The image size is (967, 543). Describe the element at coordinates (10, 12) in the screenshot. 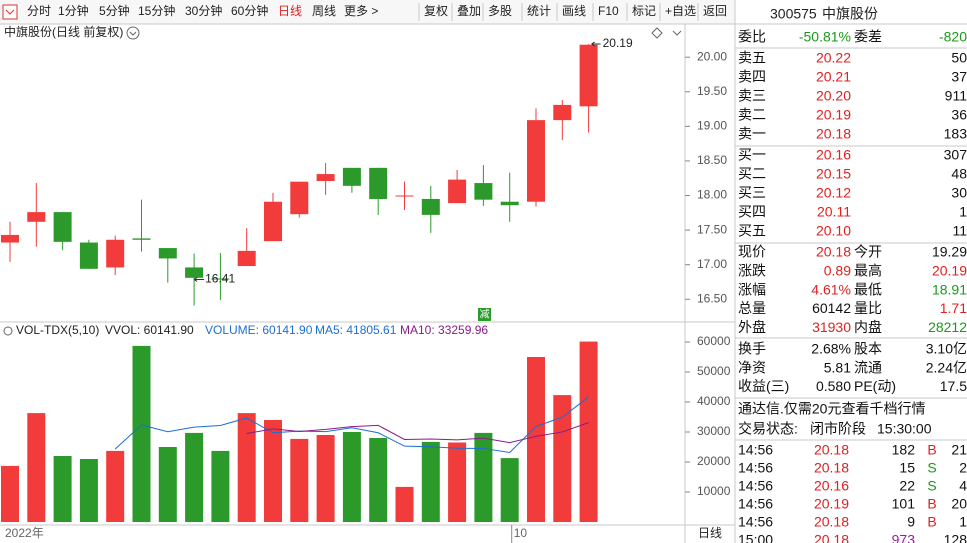

I see `menu-icon` at that location.